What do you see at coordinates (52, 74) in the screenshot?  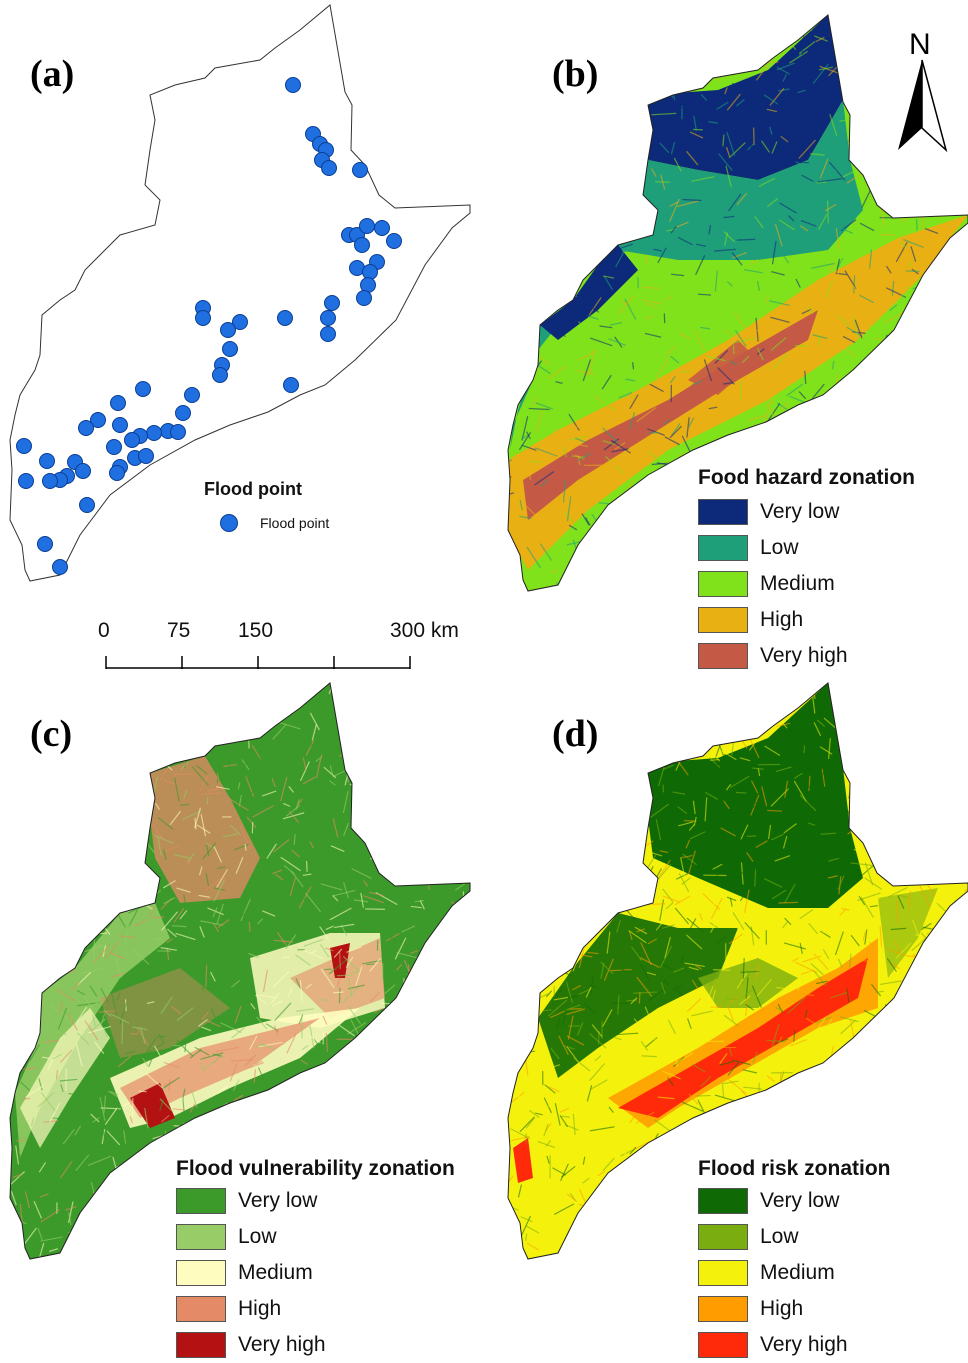 I see `panel-label-a: (a)` at bounding box center [52, 74].